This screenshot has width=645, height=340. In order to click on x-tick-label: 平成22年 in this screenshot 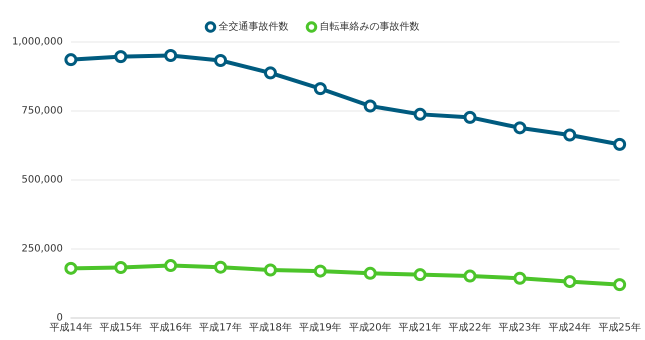, I will do `click(470, 328)`.